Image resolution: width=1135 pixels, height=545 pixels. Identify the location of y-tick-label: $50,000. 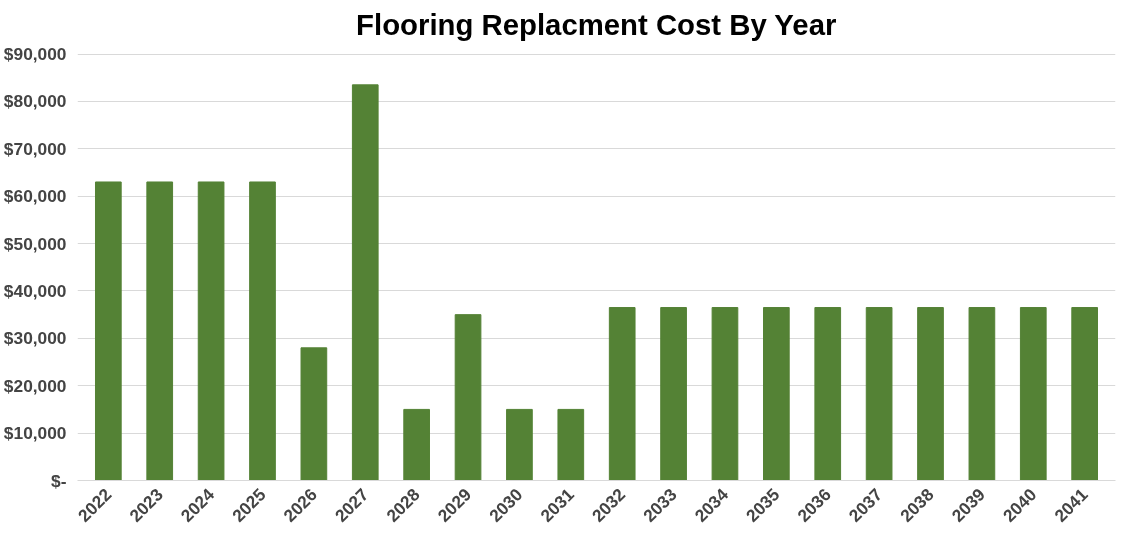
(35, 243).